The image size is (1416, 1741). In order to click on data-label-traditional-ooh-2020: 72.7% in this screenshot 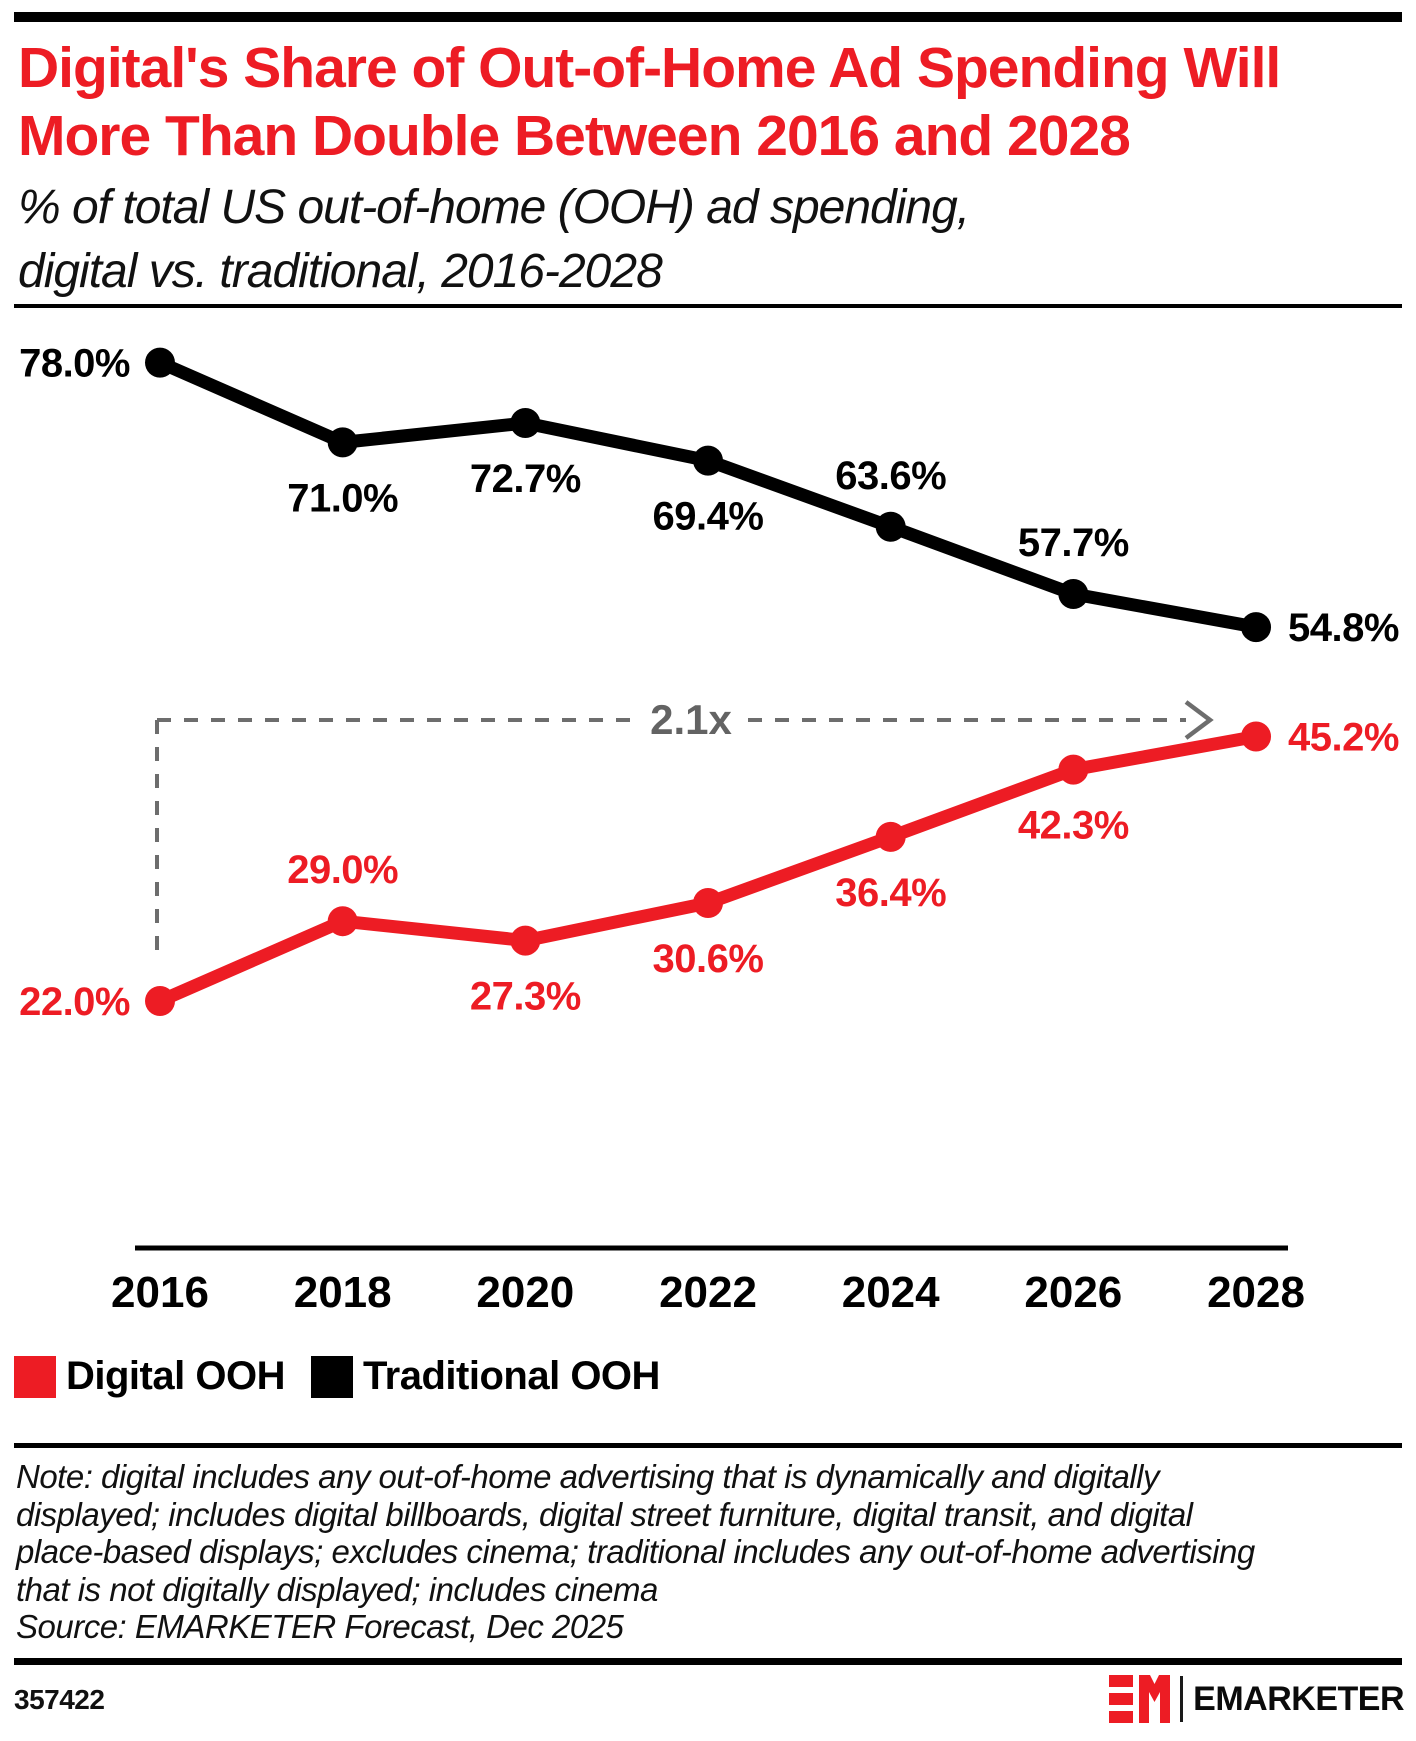, I will do `click(525, 479)`.